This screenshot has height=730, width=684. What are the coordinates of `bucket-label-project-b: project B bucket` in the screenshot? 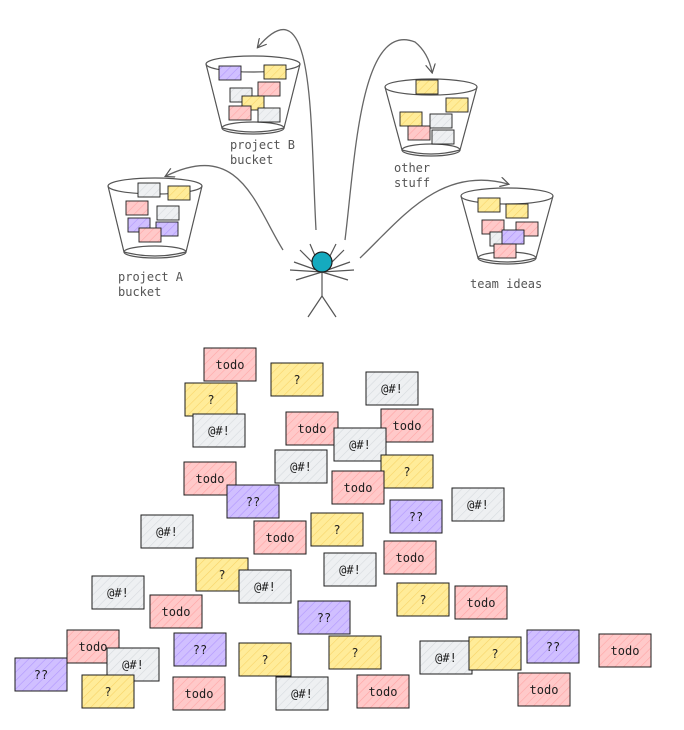 It's located at (266, 152).